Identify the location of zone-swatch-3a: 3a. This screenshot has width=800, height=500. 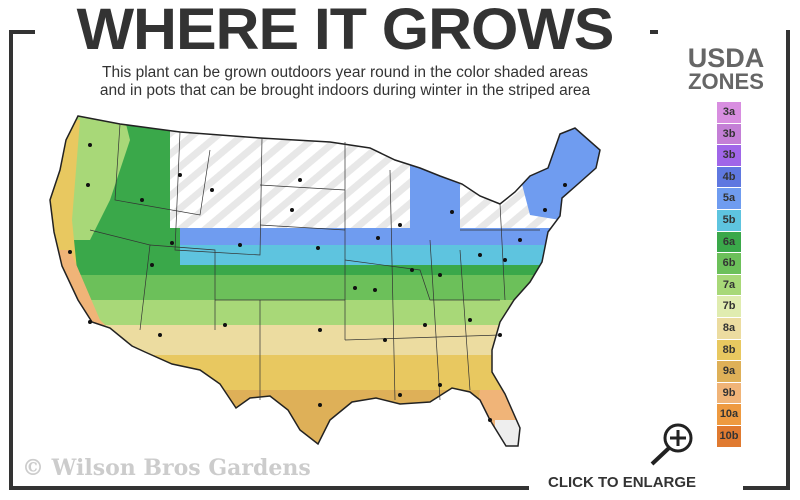
(729, 112).